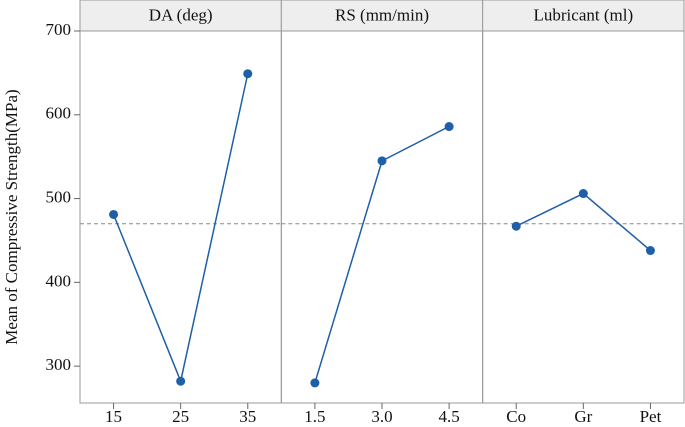  Describe the element at coordinates (516, 416) in the screenshot. I see `x-tick-label: Co` at that location.